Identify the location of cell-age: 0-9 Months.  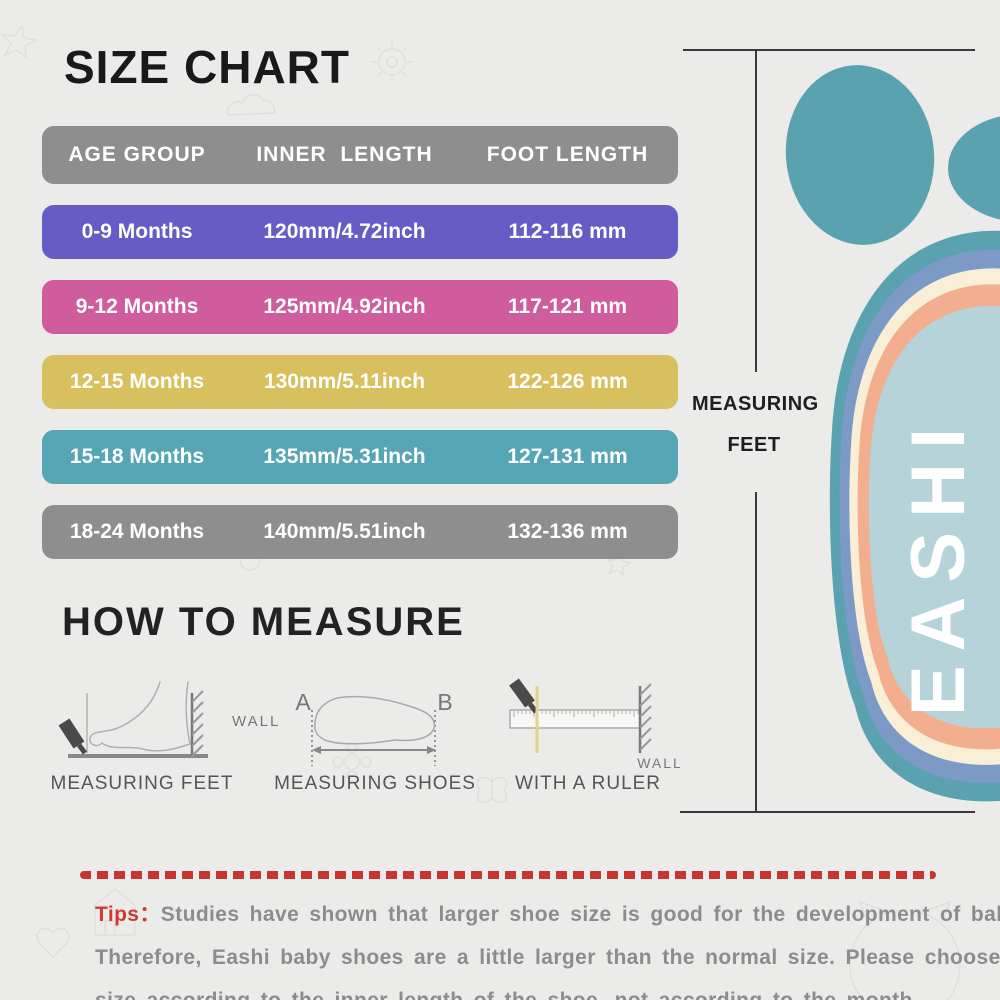
(137, 231).